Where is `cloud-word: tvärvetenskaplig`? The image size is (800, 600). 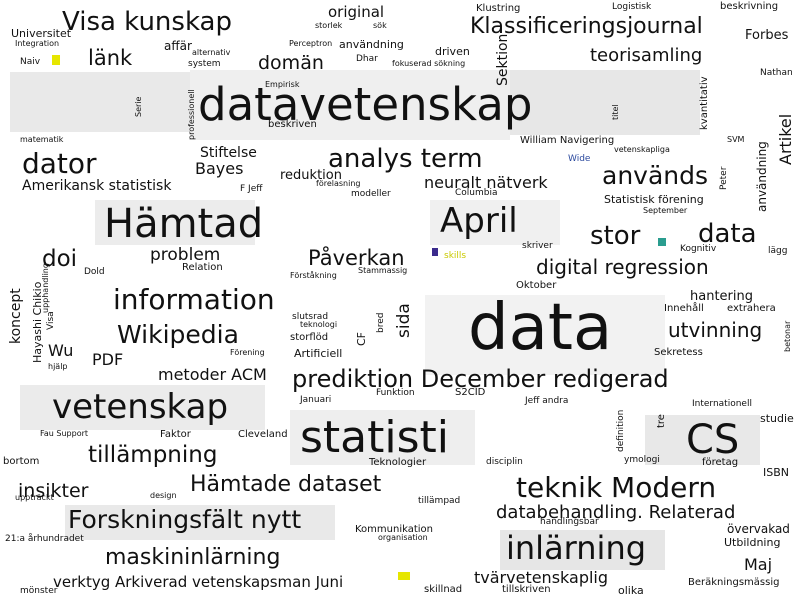 cloud-word: tvärvetenskaplig is located at coordinates (541, 577).